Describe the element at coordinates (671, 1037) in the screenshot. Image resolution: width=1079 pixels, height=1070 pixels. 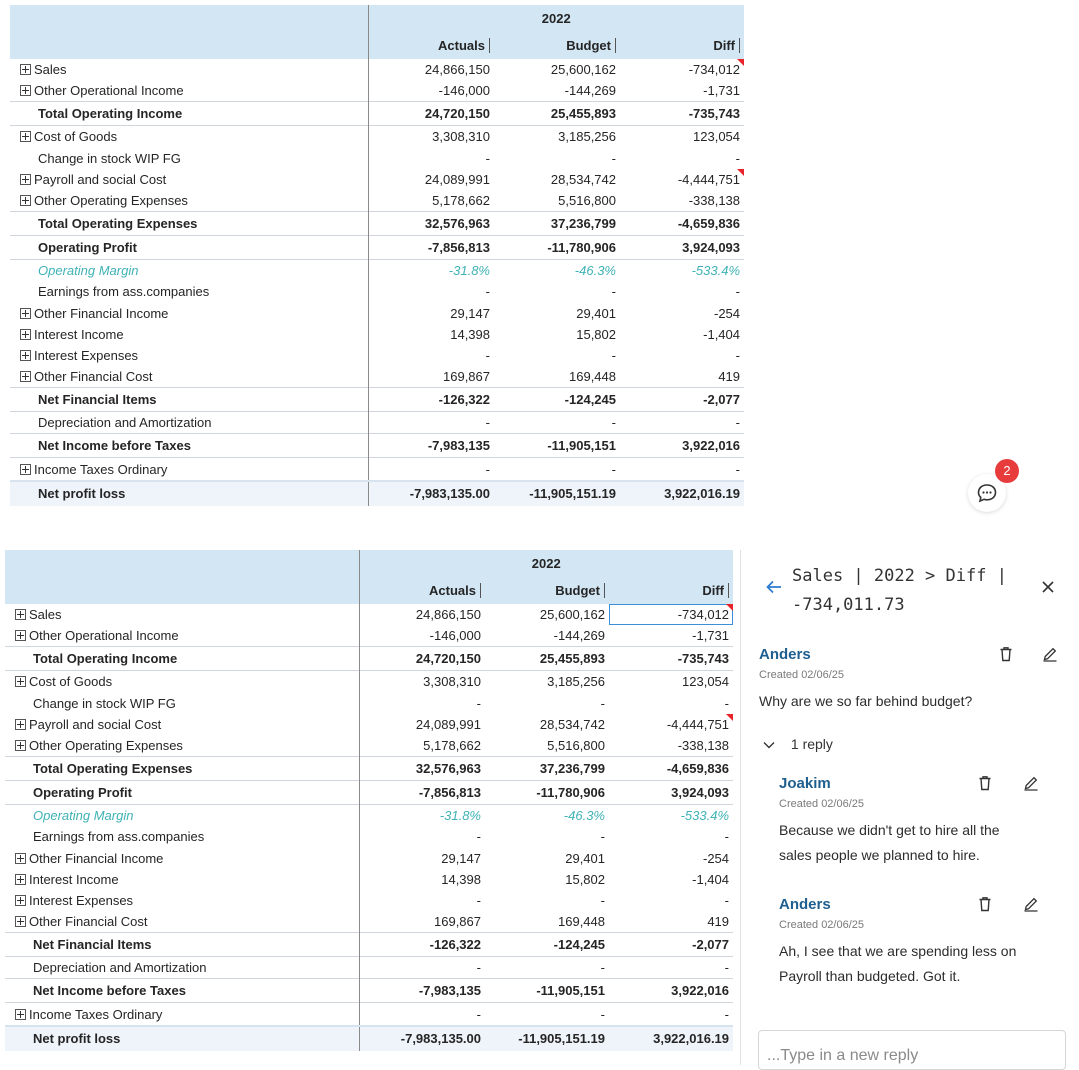
I see `value-cell-diff: 3,922,016.19` at that location.